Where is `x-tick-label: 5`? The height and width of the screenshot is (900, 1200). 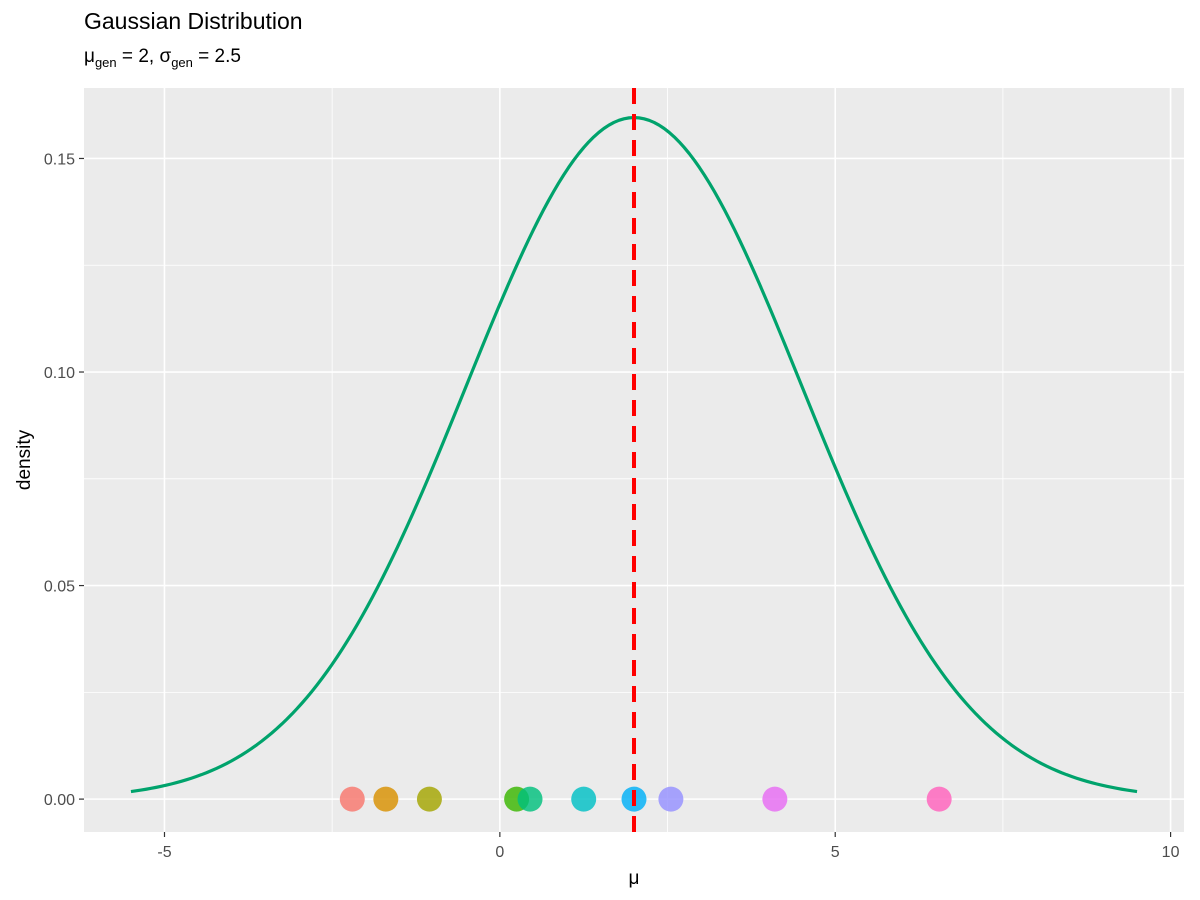 x-tick-label: 5 is located at coordinates (835, 852).